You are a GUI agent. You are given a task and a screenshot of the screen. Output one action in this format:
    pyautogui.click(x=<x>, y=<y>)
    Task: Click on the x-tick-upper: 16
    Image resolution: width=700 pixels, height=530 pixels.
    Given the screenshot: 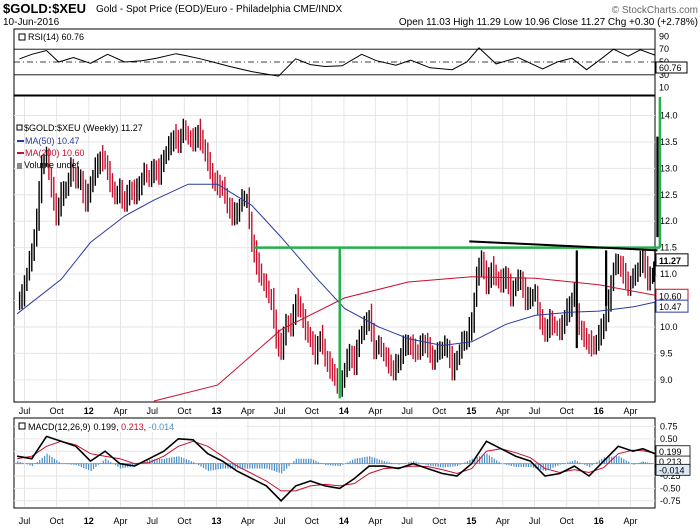 What is the action you would take?
    pyautogui.click(x=599, y=411)
    